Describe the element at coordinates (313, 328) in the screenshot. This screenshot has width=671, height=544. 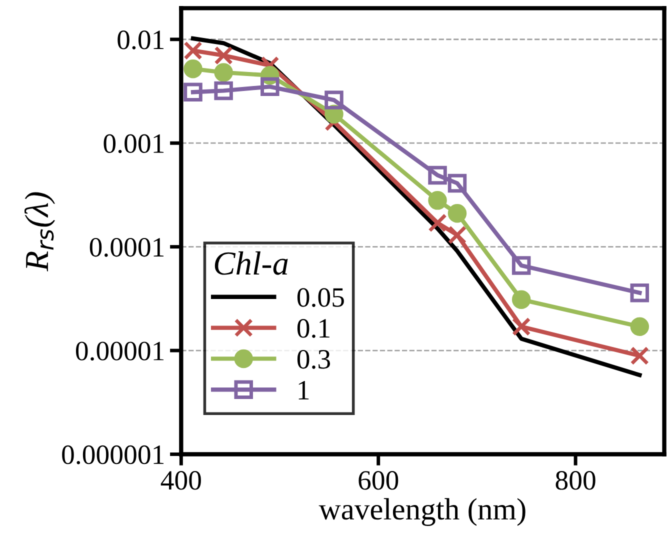
I see `legend-label: 0.1` at that location.